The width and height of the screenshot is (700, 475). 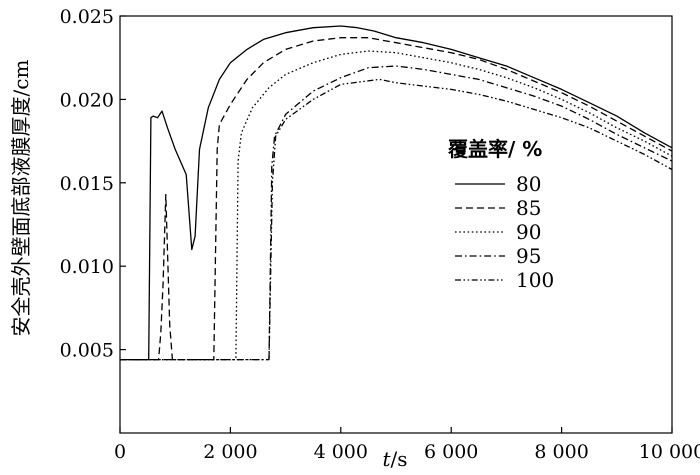 What do you see at coordinates (87, 267) in the screenshot?
I see `y-tick-label: 0.010` at bounding box center [87, 267].